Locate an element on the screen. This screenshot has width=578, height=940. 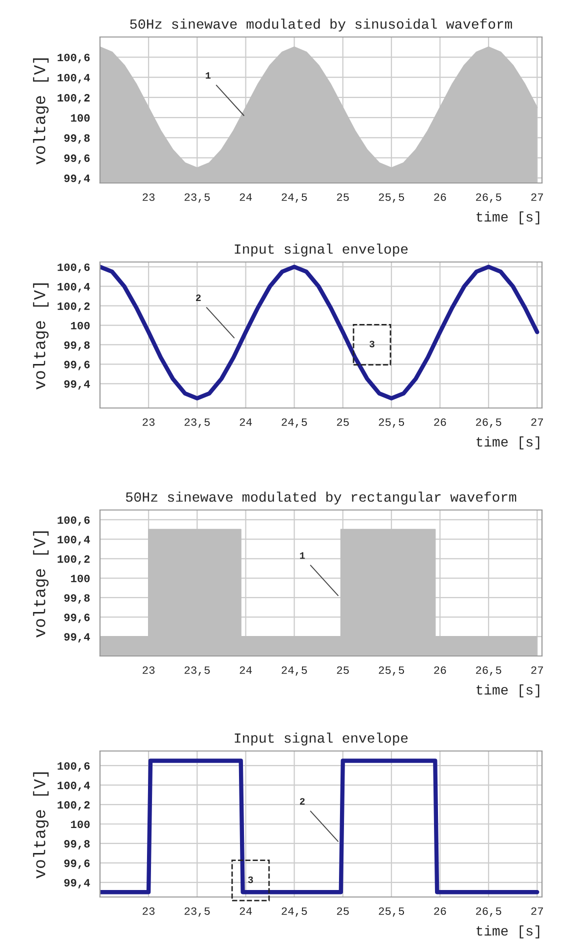
chart-title: 50Hz sinewave modulated by rectangular waveform is located at coordinates (321, 498).